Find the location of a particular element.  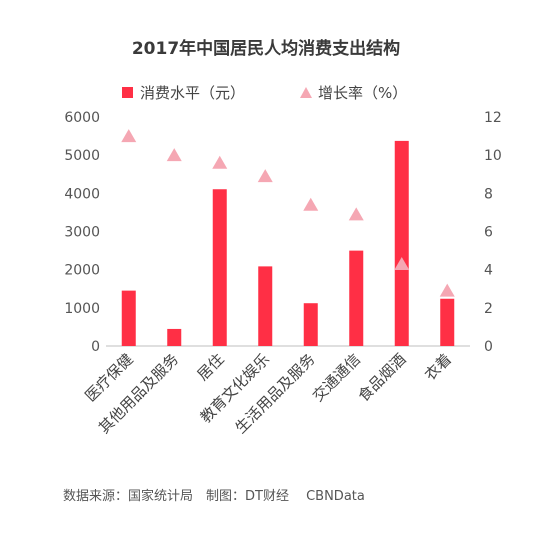

x-category-label: 衣着 is located at coordinates (438, 367).